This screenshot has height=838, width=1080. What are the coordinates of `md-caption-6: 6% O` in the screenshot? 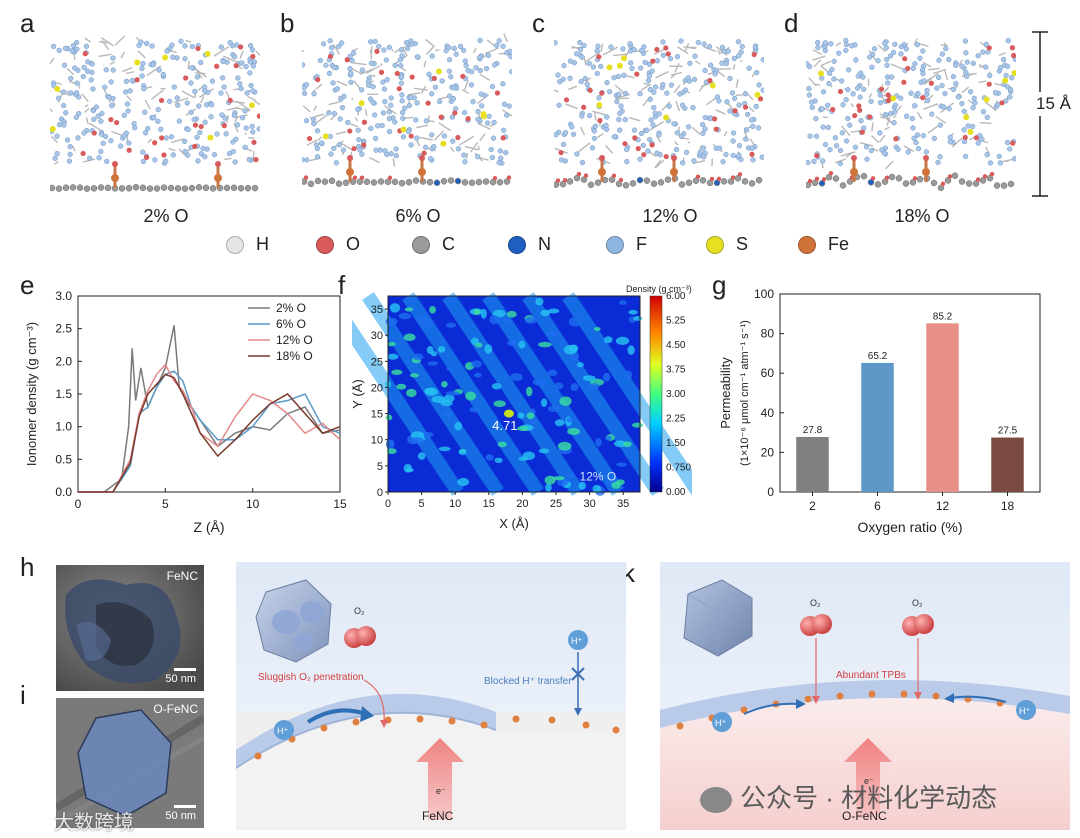 It's located at (418, 216).